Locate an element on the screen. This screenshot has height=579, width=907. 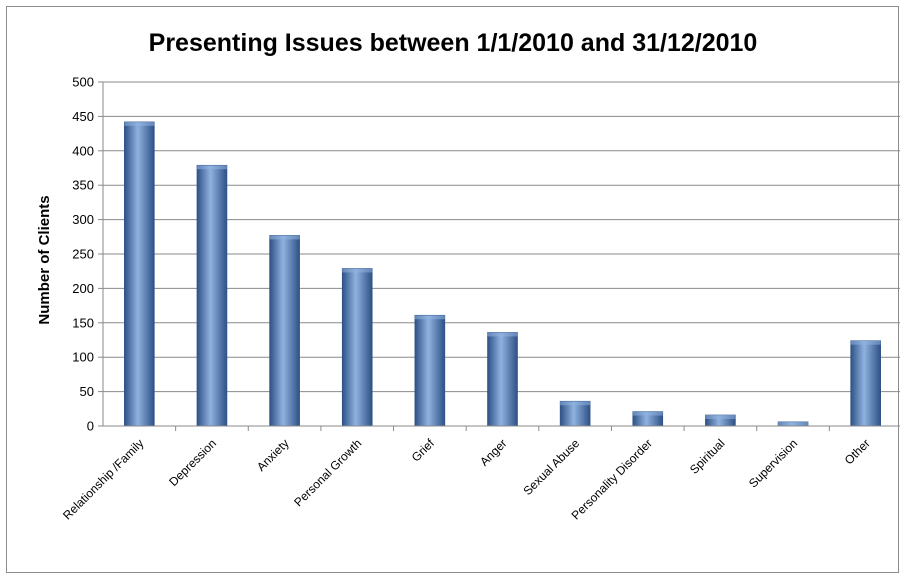
y-tick-label: 150 is located at coordinates (83, 322).